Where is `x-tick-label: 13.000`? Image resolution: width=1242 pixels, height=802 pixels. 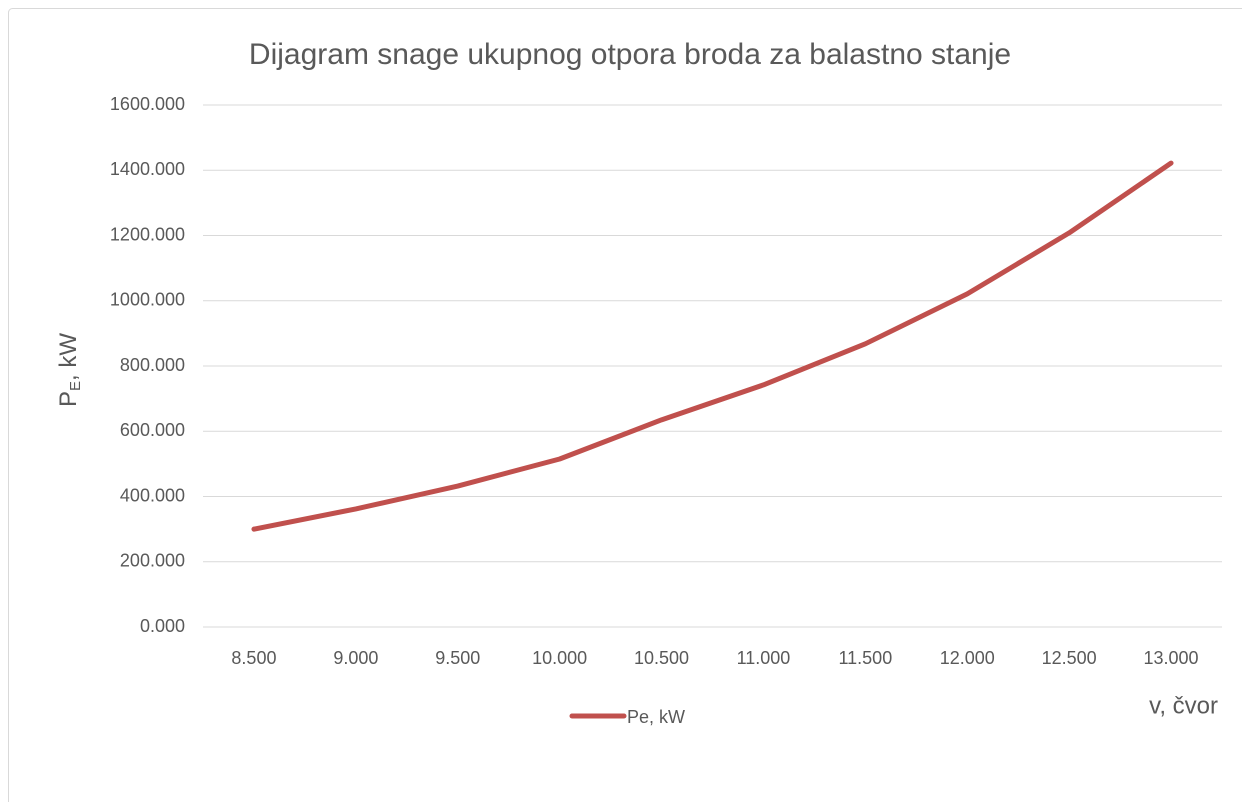
x-tick-label: 13.000 is located at coordinates (1171, 658).